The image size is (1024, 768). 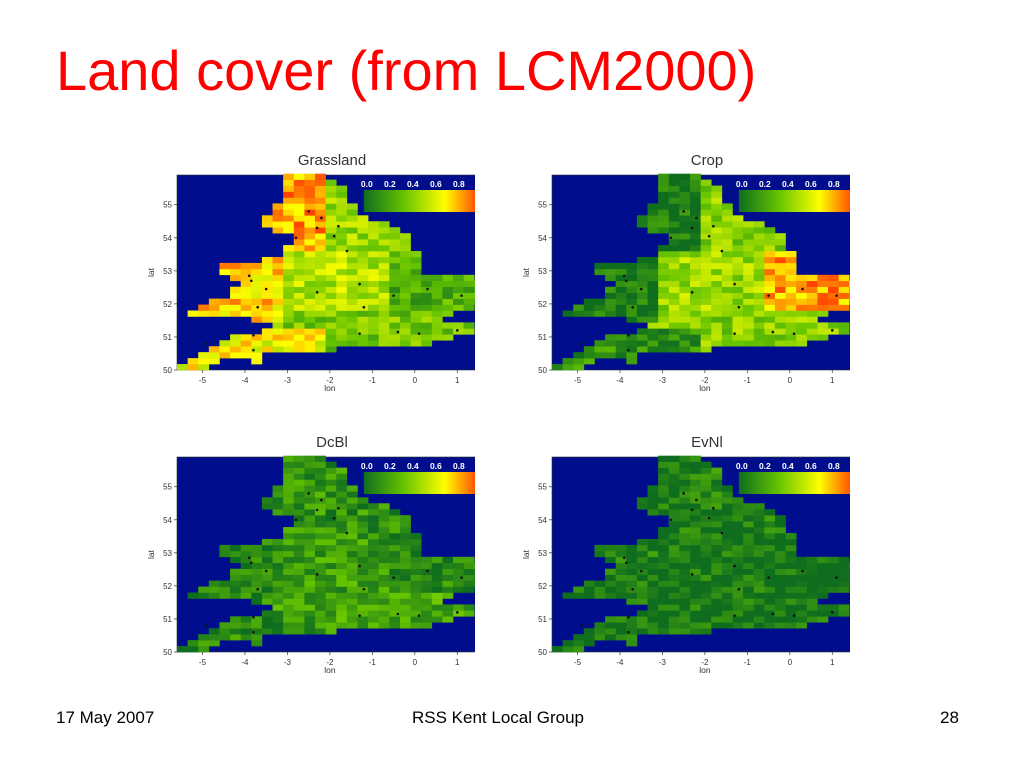 What do you see at coordinates (705, 388) in the screenshot?
I see `x-axis-label: lon` at bounding box center [705, 388].